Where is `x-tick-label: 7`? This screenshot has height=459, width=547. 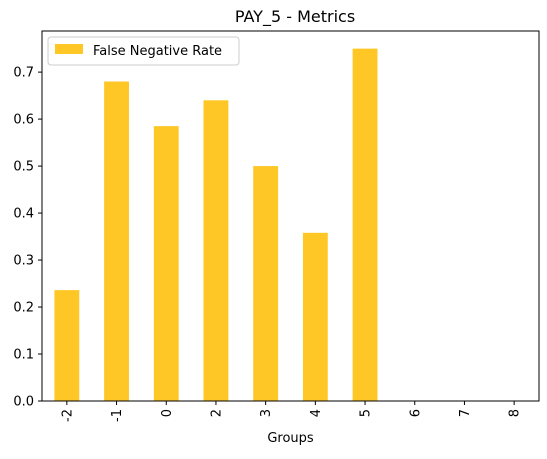 x-tick-label: 7 is located at coordinates (465, 413).